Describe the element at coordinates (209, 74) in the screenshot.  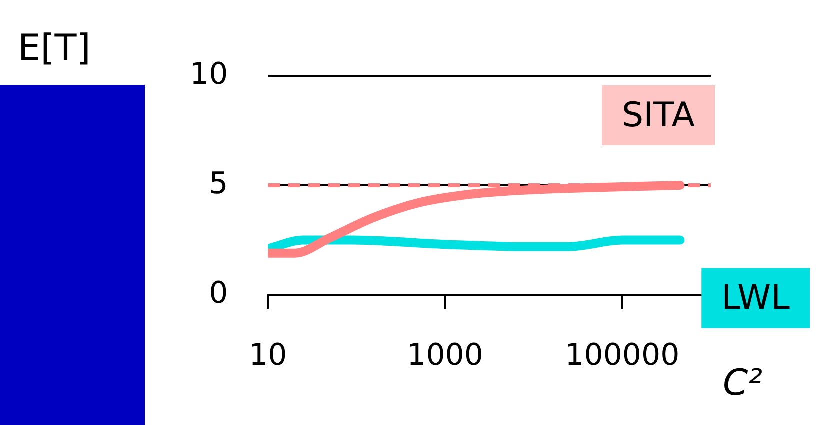
I see `y-tick-label: 10` at that location.